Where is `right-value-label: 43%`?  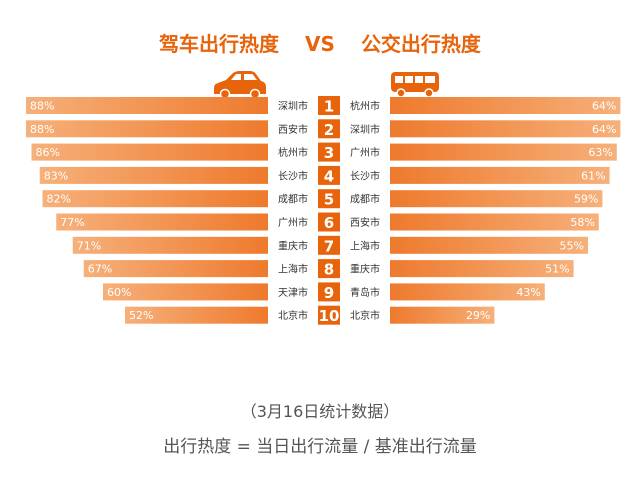 right-value-label: 43% is located at coordinates (528, 292).